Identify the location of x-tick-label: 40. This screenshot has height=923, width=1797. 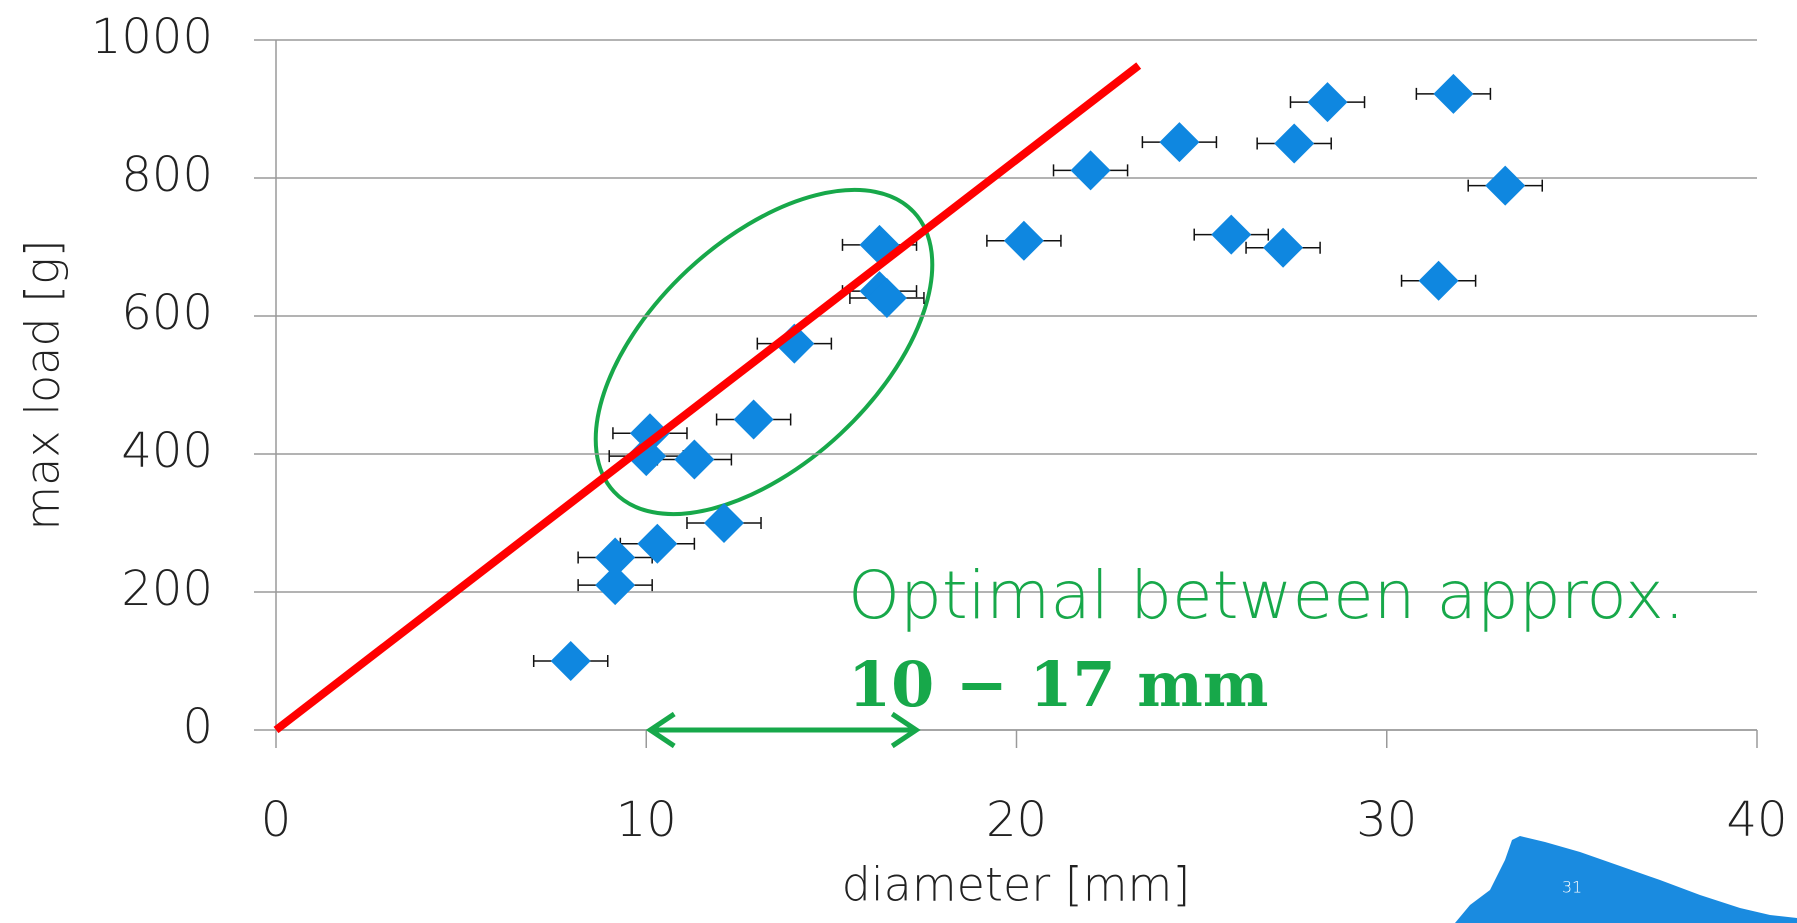
(1756, 820).